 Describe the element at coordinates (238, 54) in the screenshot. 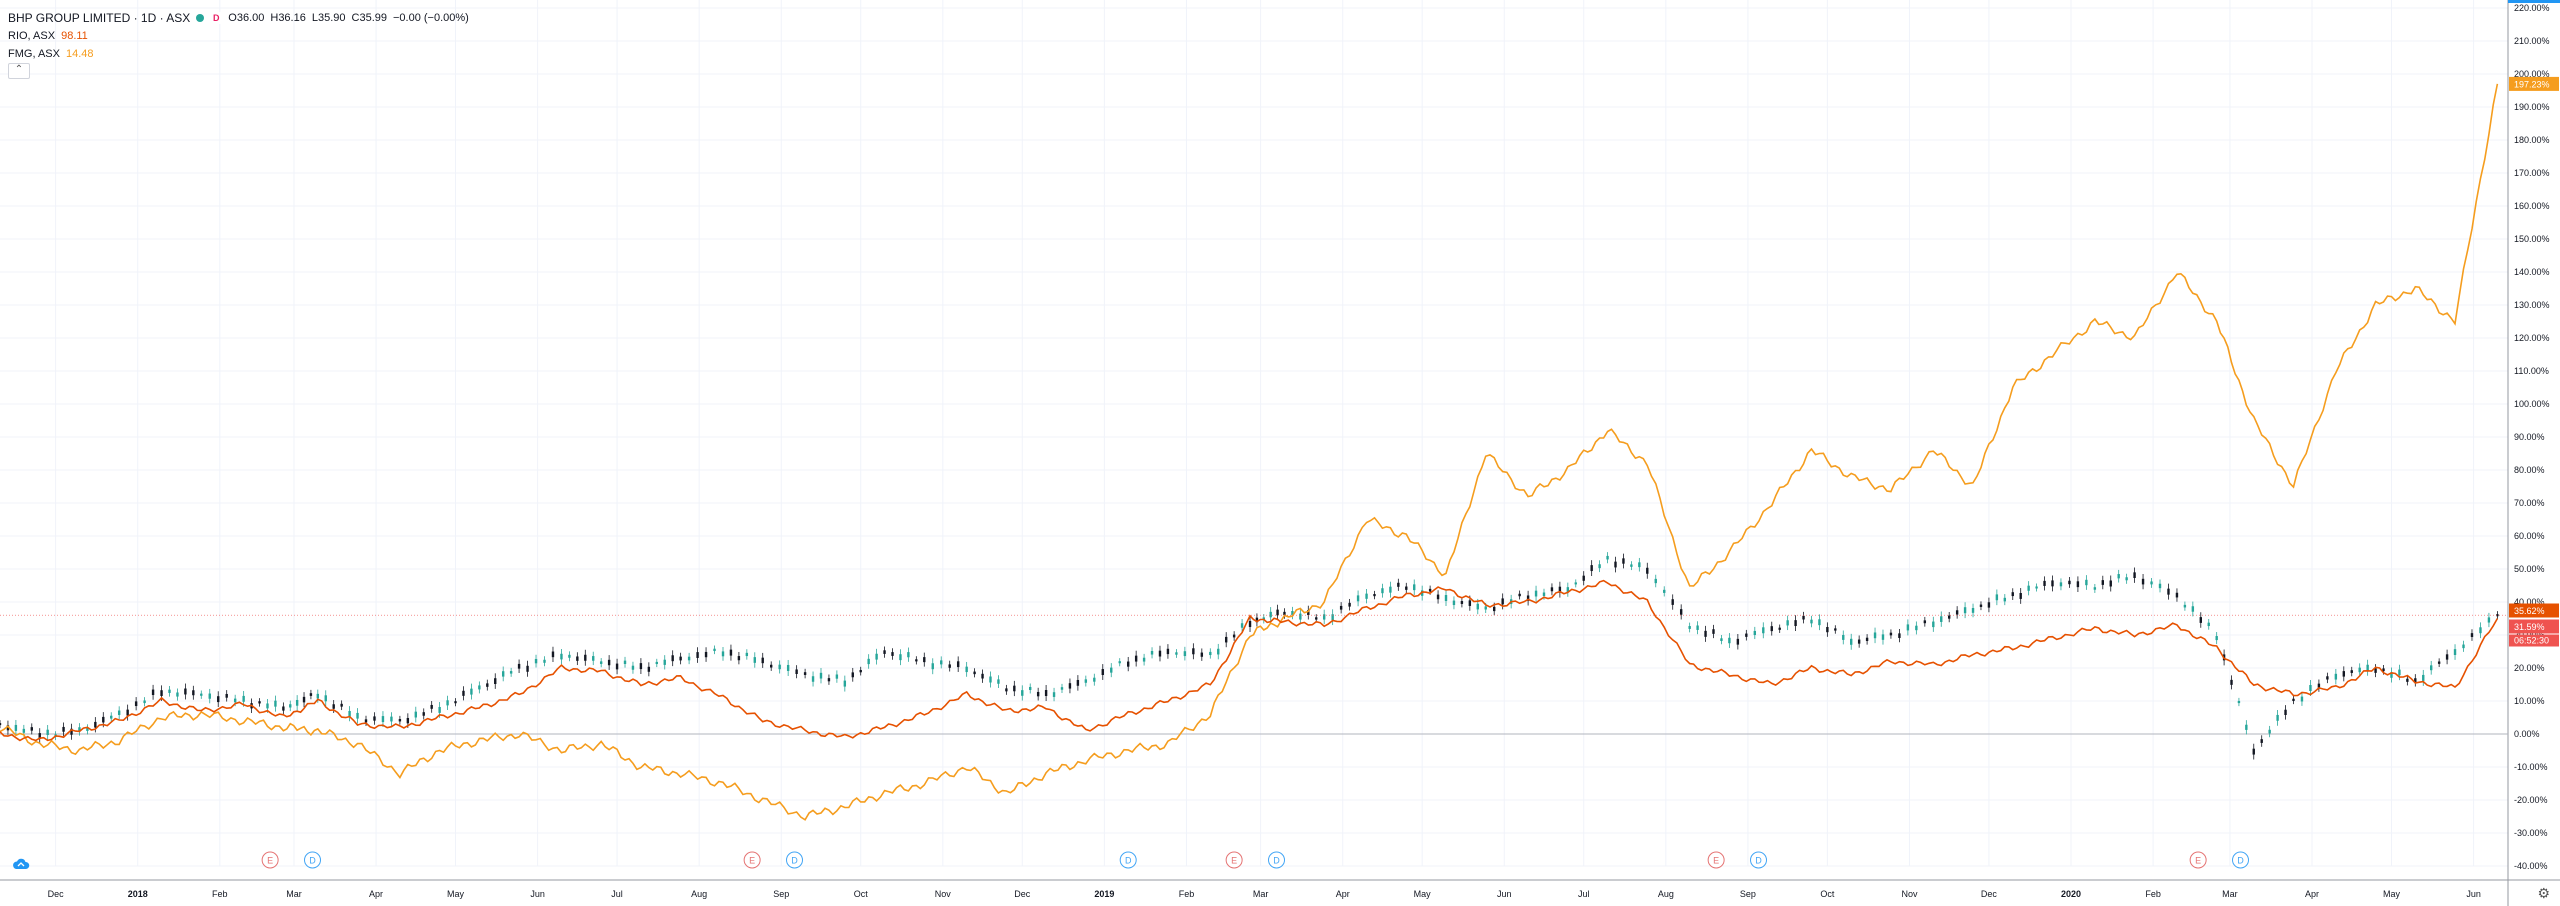

I see `fmg-legend-row: FMG, ASX 14.48` at that location.